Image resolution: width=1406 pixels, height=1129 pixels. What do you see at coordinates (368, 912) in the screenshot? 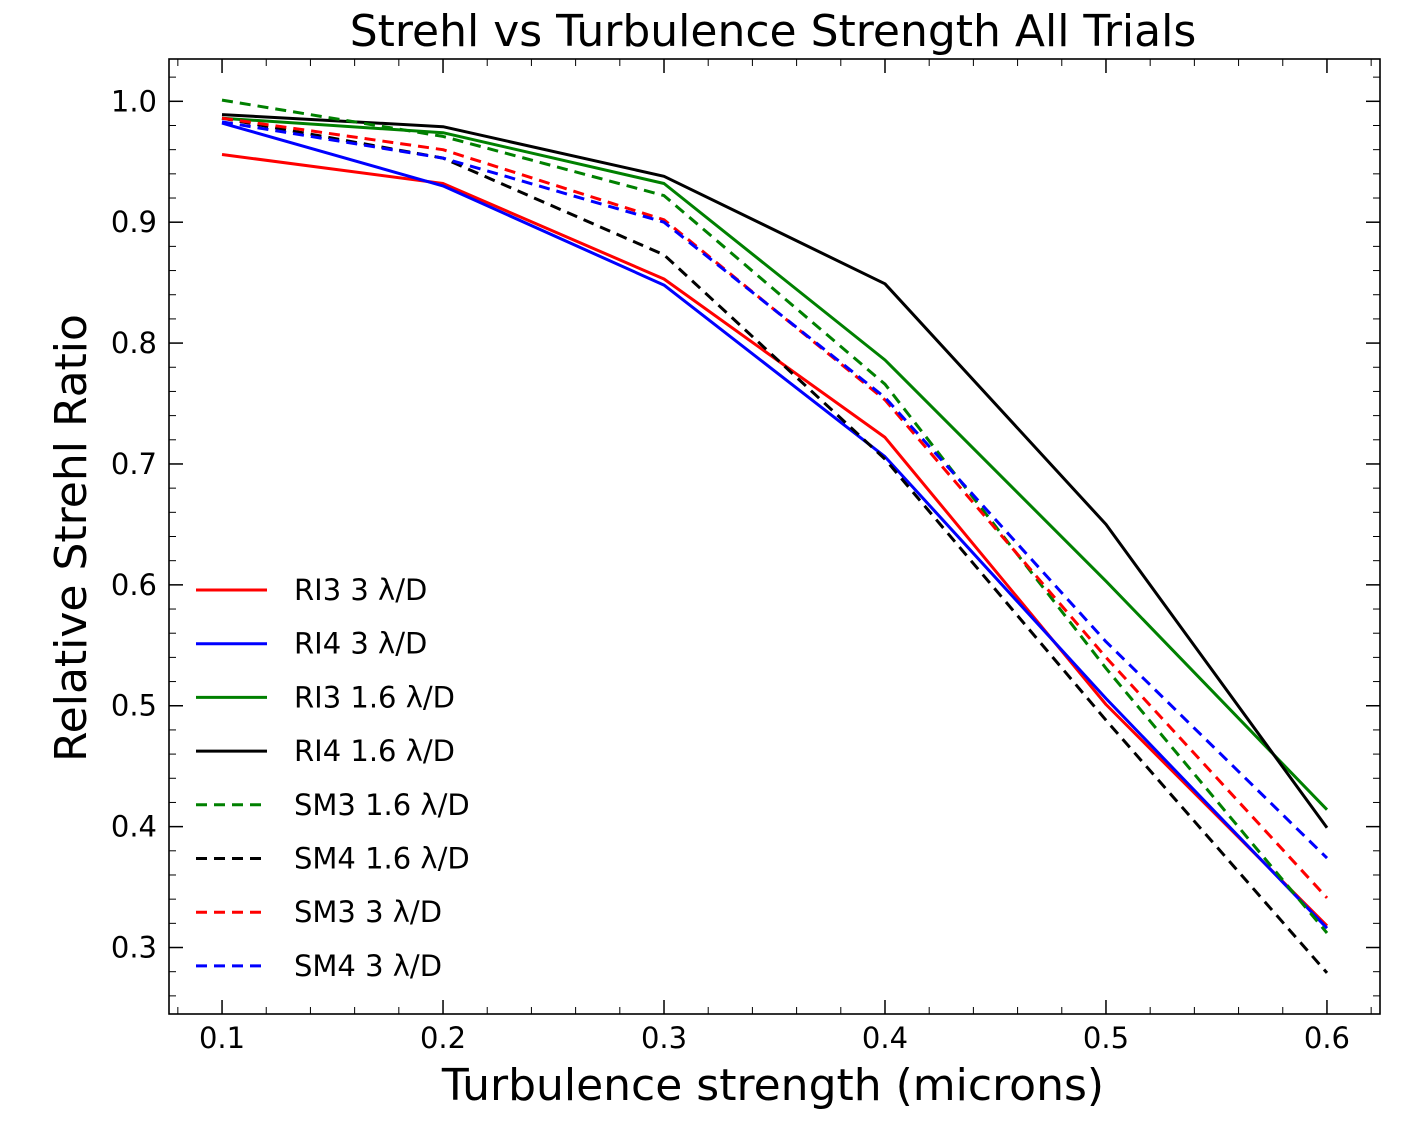
I see `legend-label: SM3 3 λ/D` at bounding box center [368, 912].